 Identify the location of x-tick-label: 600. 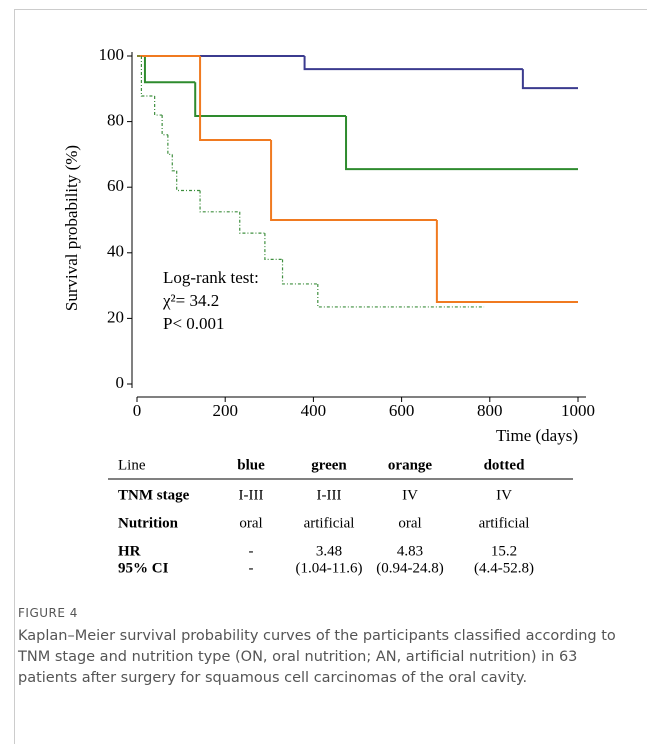
(402, 410).